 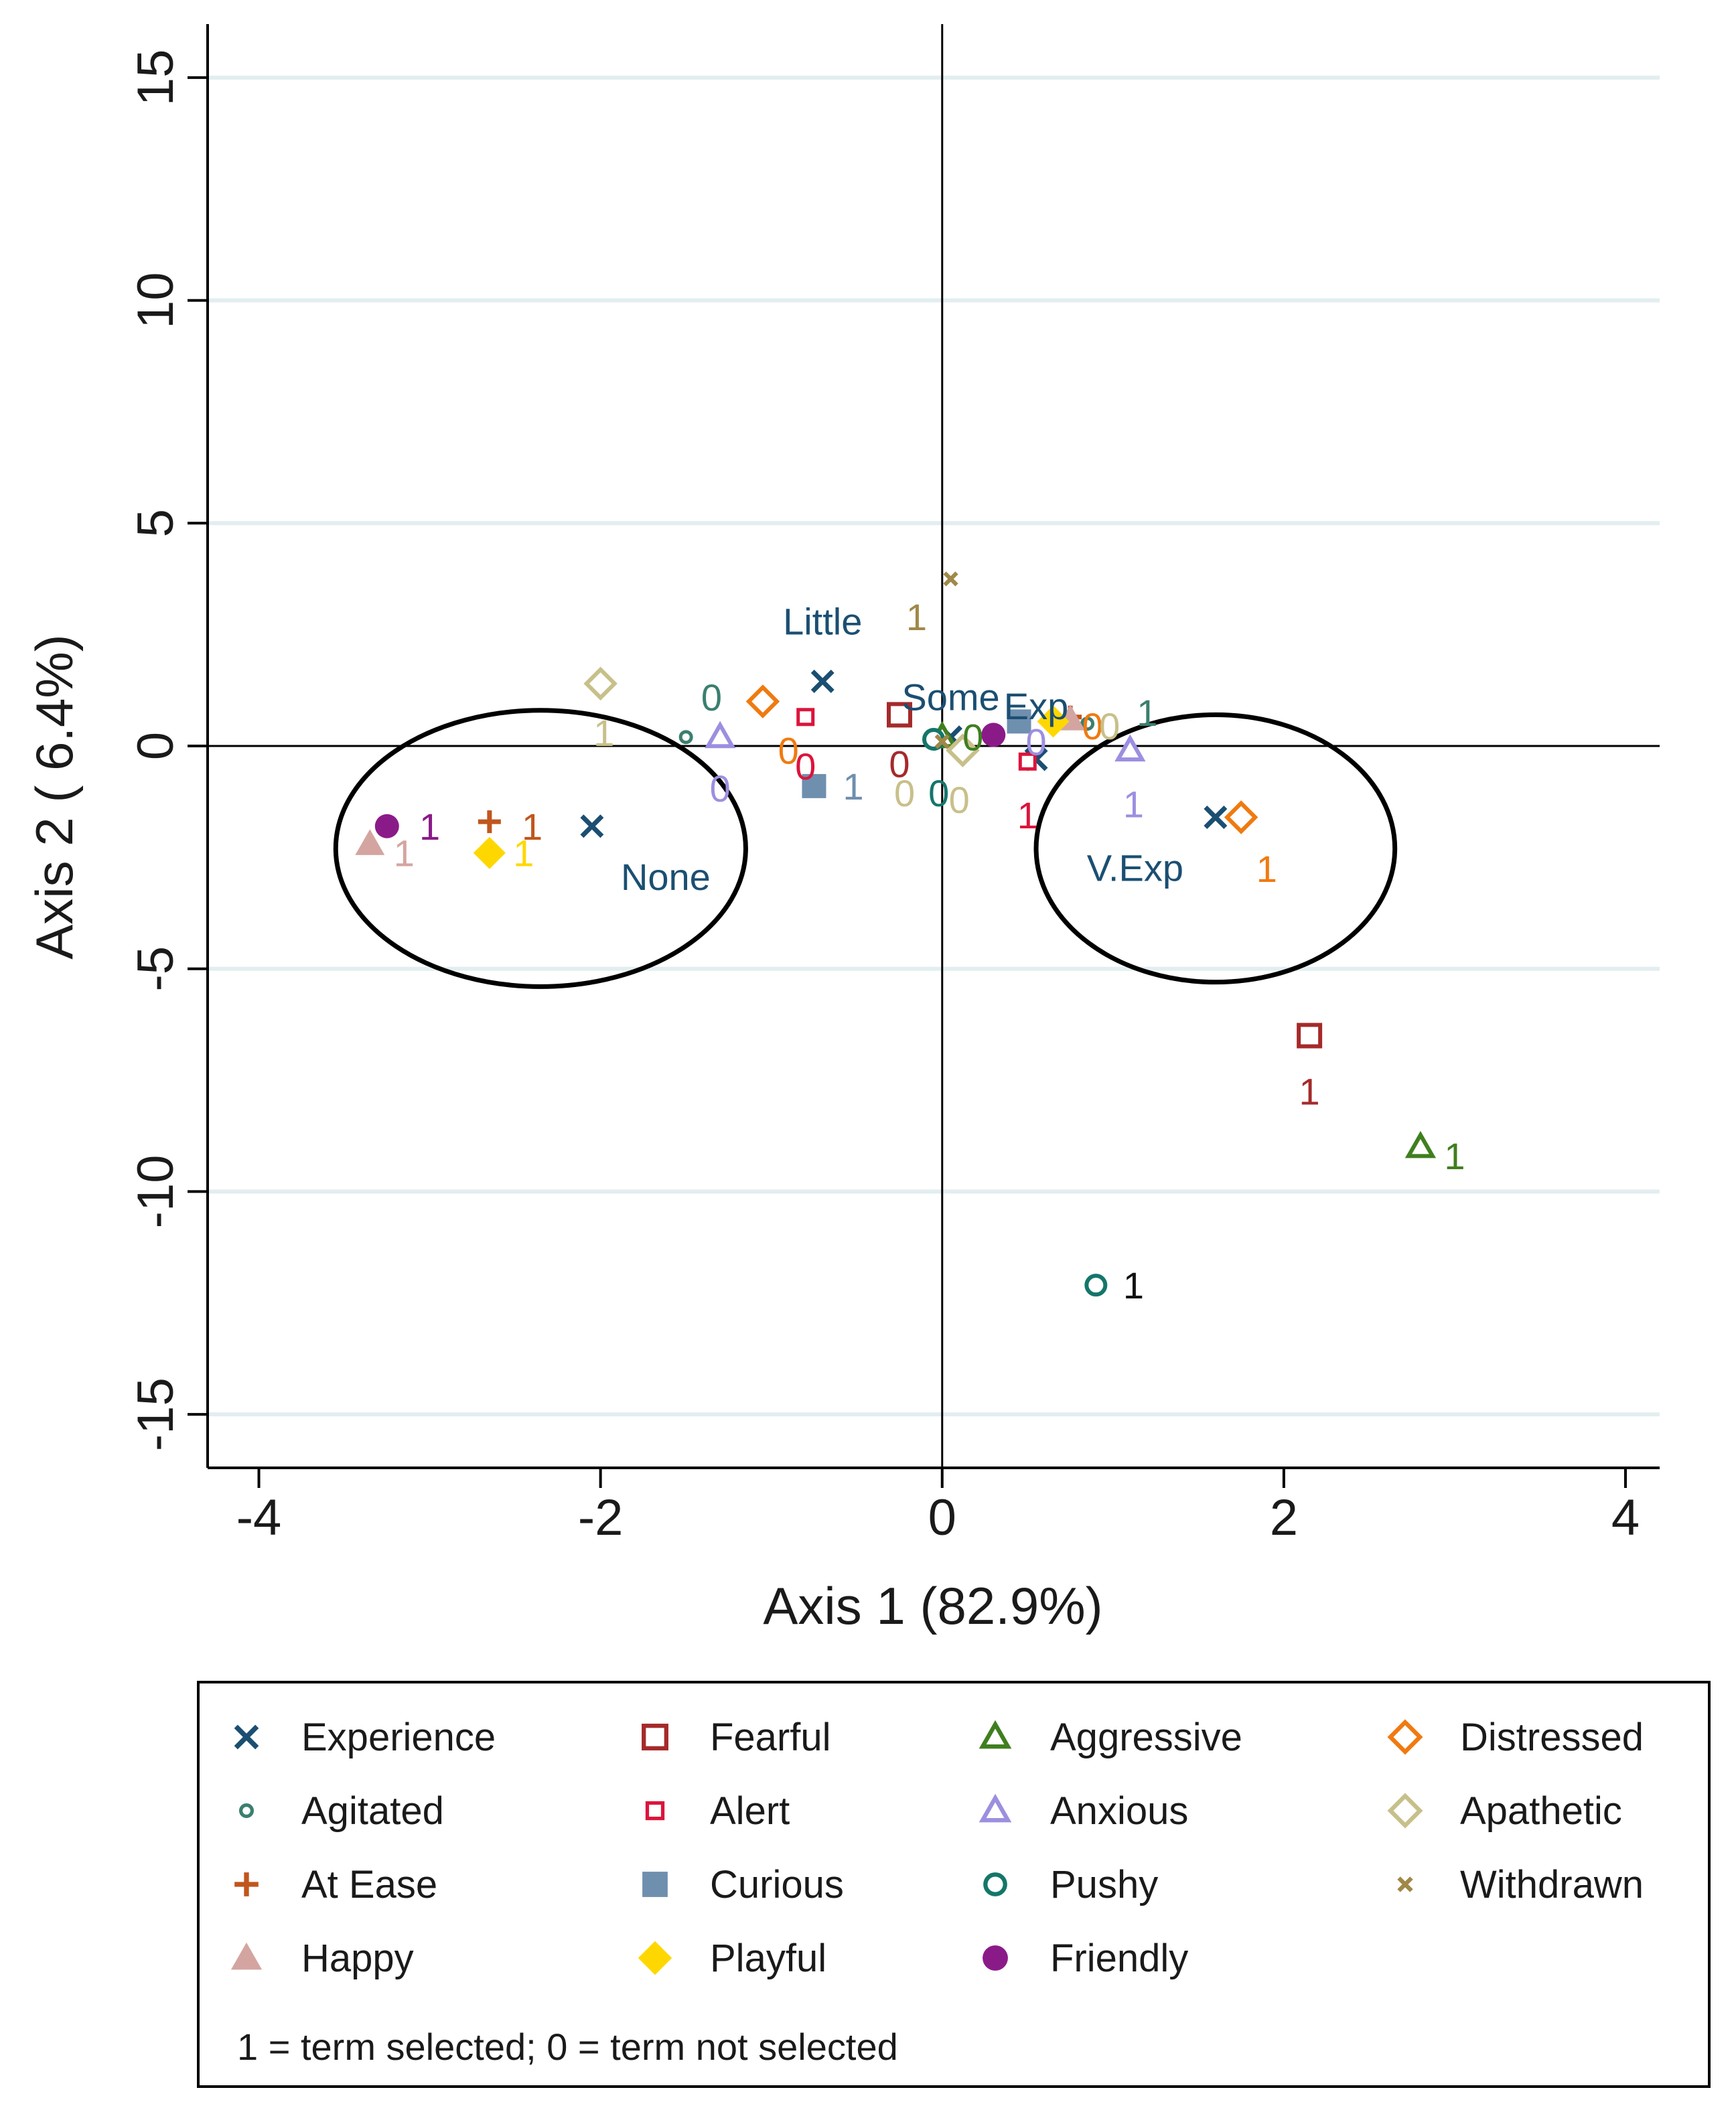 I want to click on experience-label-some: Some, so click(x=950, y=698).